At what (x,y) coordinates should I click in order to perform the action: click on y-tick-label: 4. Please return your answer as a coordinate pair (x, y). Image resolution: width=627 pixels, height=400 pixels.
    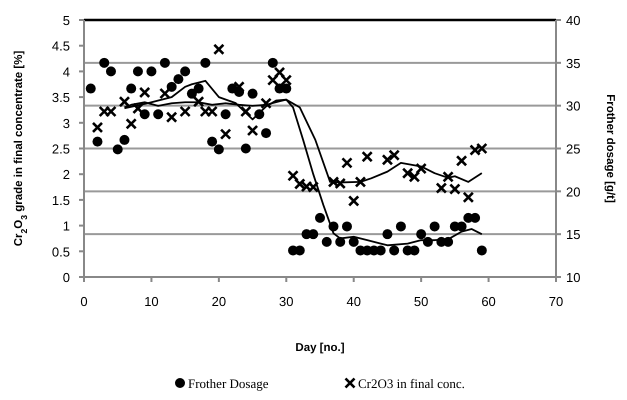
    Looking at the image, I should click on (66, 72).